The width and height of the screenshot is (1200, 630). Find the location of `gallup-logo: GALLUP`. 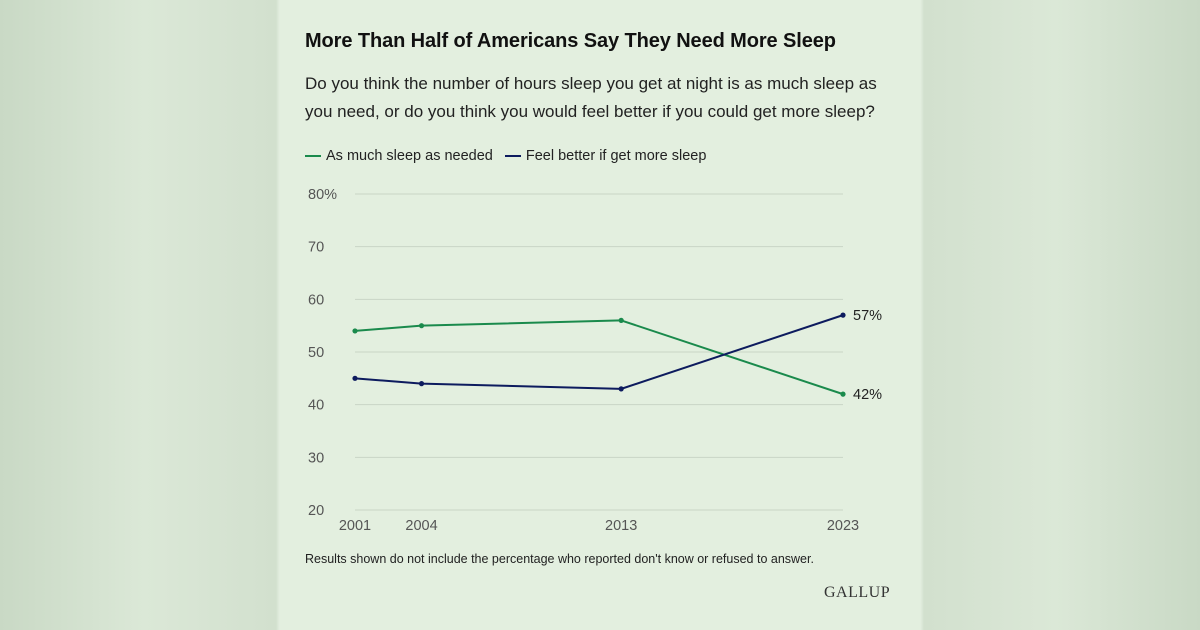

gallup-logo: GALLUP is located at coordinates (857, 592).